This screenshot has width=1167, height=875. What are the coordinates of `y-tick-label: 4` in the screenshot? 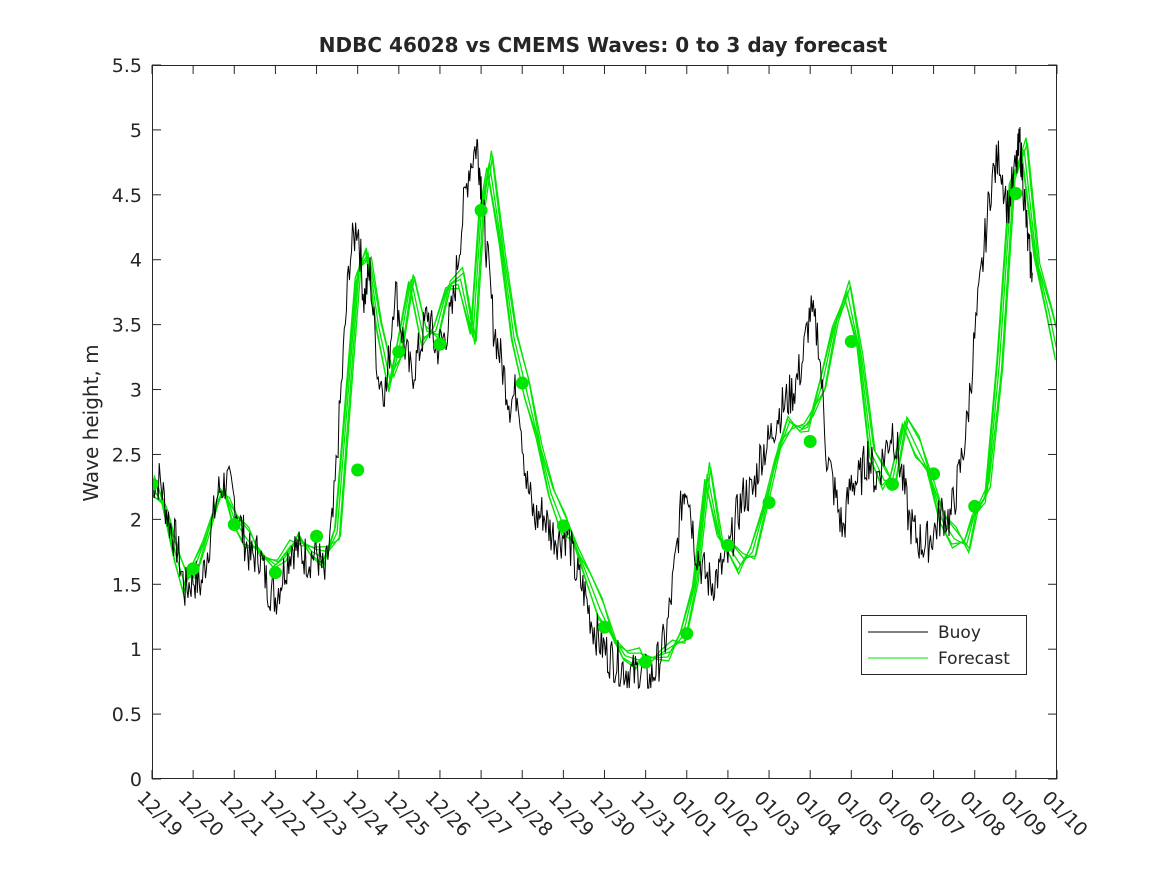 It's located at (136, 261).